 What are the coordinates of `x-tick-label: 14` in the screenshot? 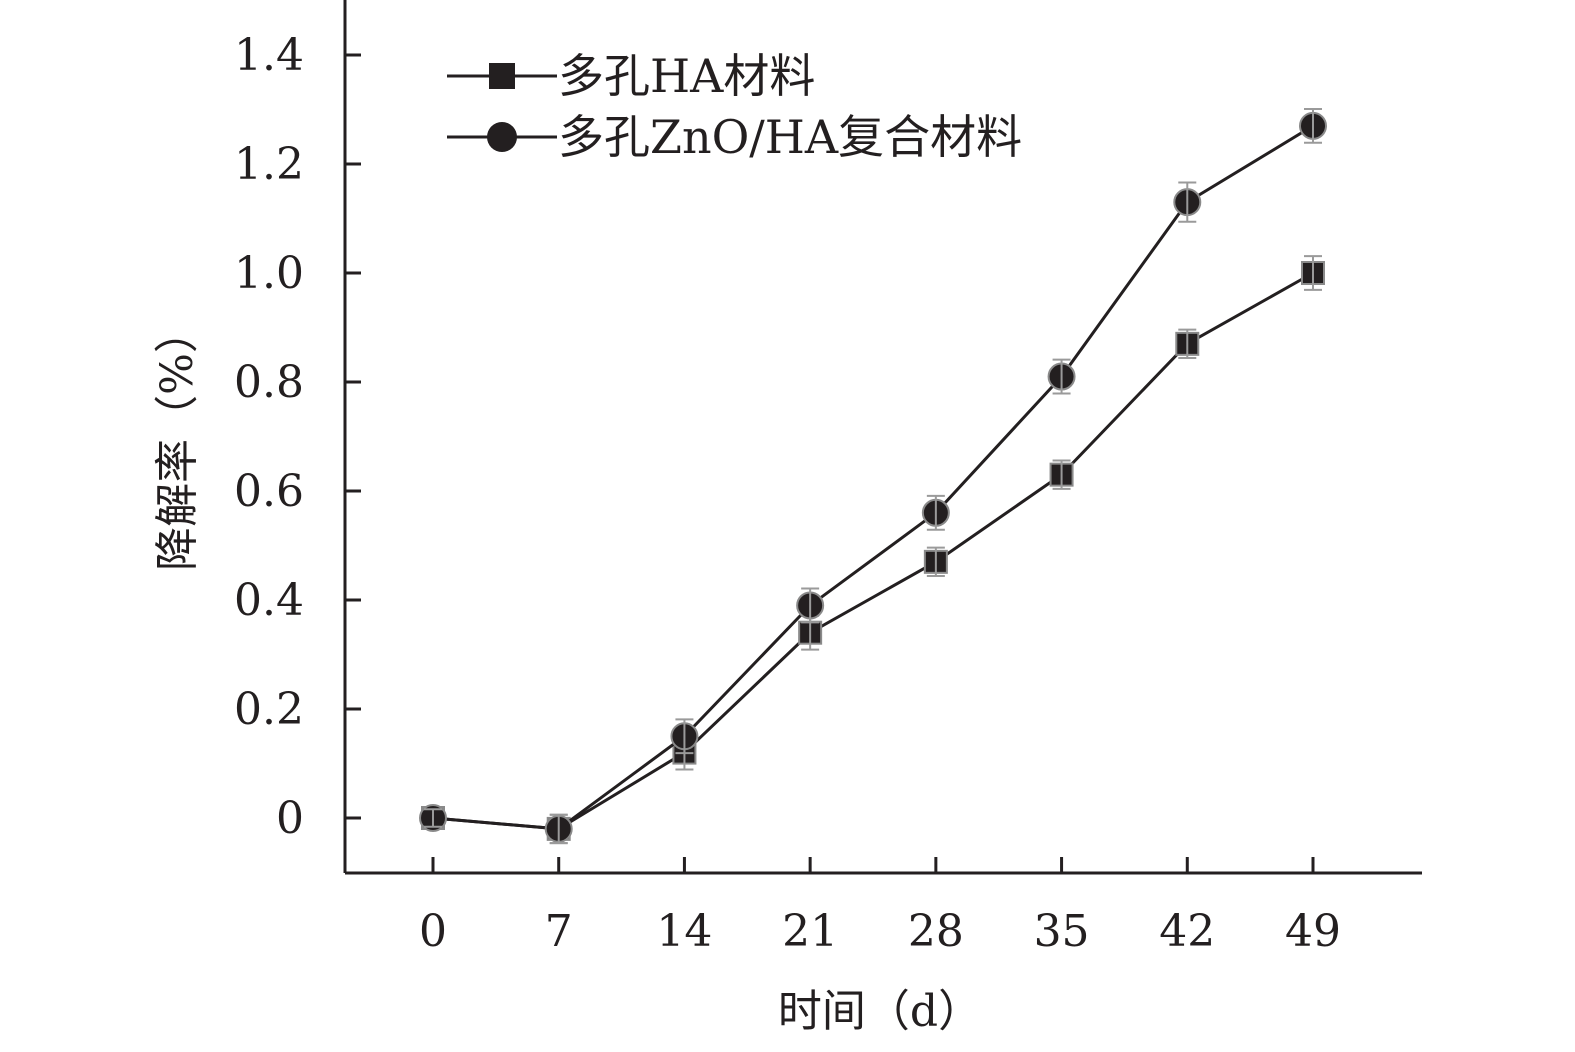 It's located at (684, 931).